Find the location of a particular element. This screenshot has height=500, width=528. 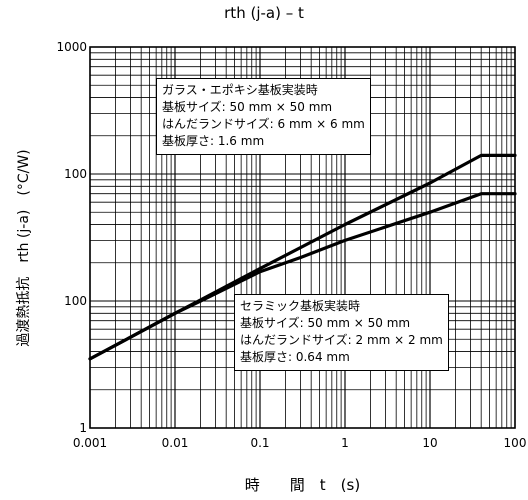

x-tick-labels: 0.001 0.01 0.1 1 10 100 is located at coordinates (300, 443).